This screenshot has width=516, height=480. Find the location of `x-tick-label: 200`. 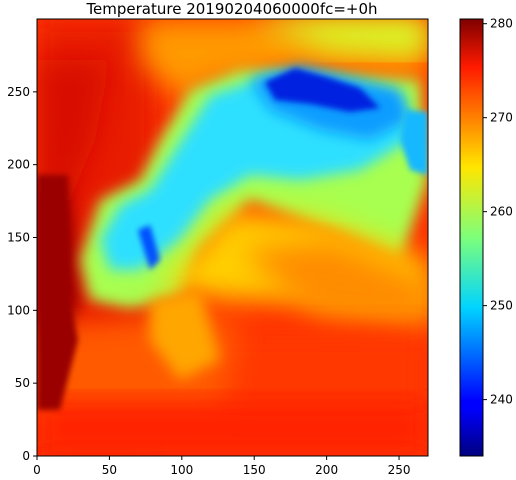

x-tick-label: 200 is located at coordinates (326, 470).